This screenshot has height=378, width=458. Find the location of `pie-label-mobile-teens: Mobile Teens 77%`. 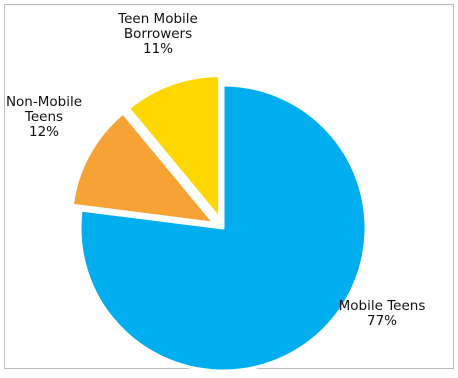

pie-label-mobile-teens: Mobile Teens 77% is located at coordinates (382, 313).